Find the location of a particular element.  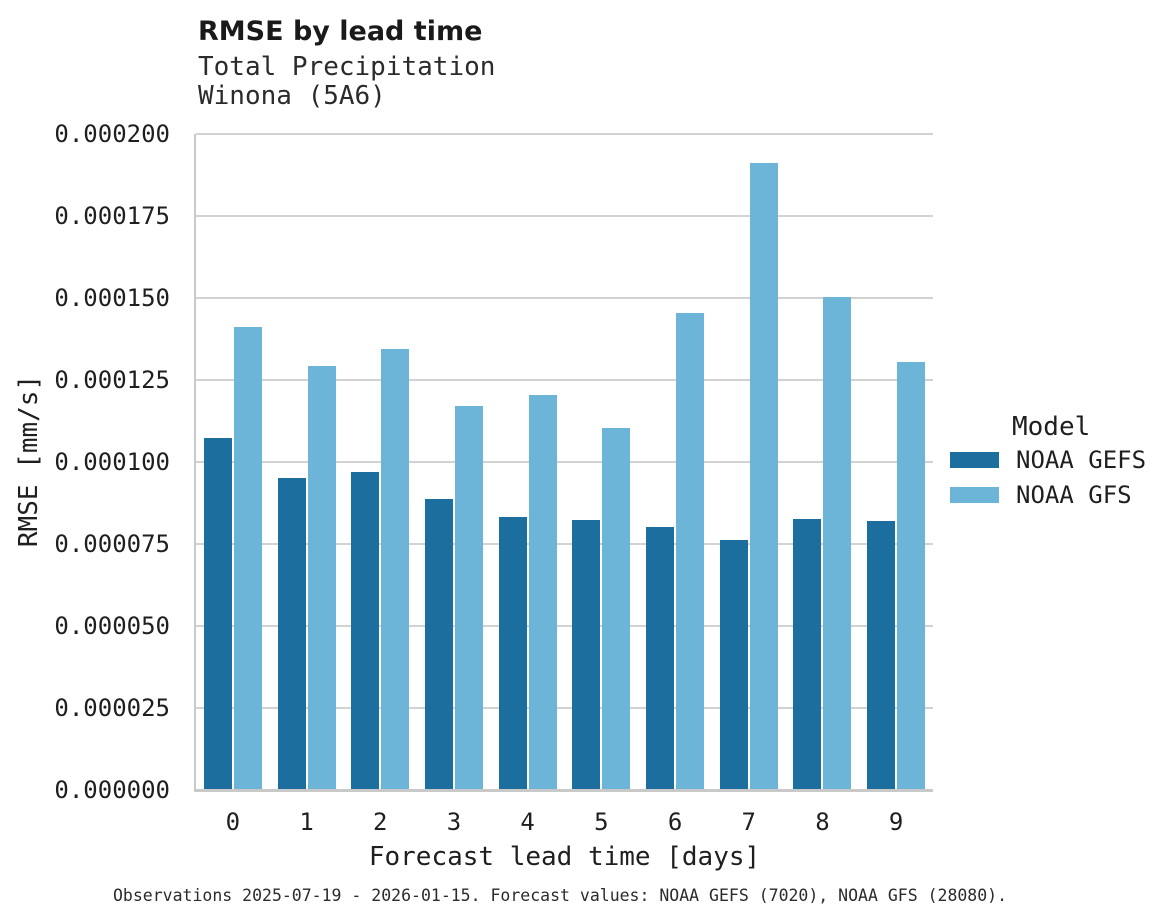

y-tick-label: 0.000050 is located at coordinates (112, 625).